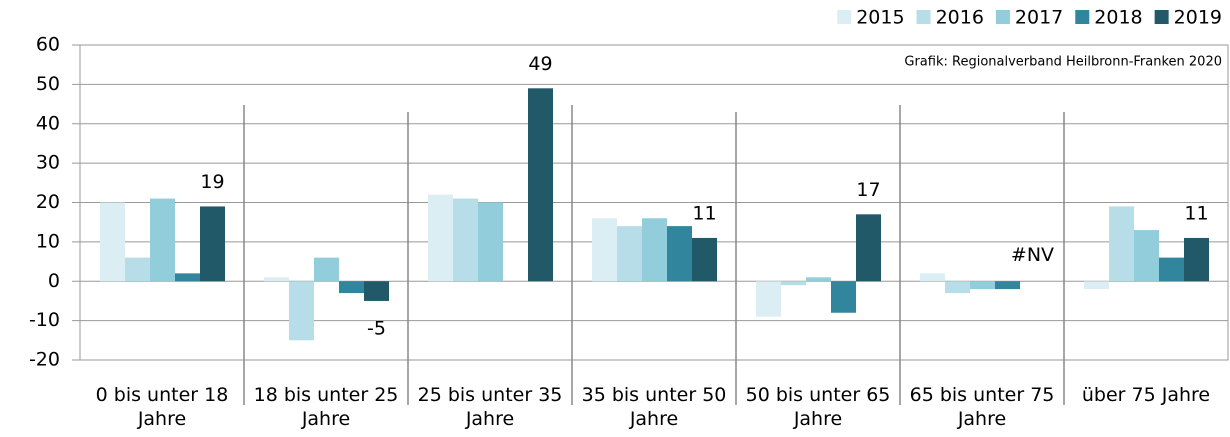 This screenshot has width=1230, height=437. I want to click on data-label: -5, so click(376, 328).